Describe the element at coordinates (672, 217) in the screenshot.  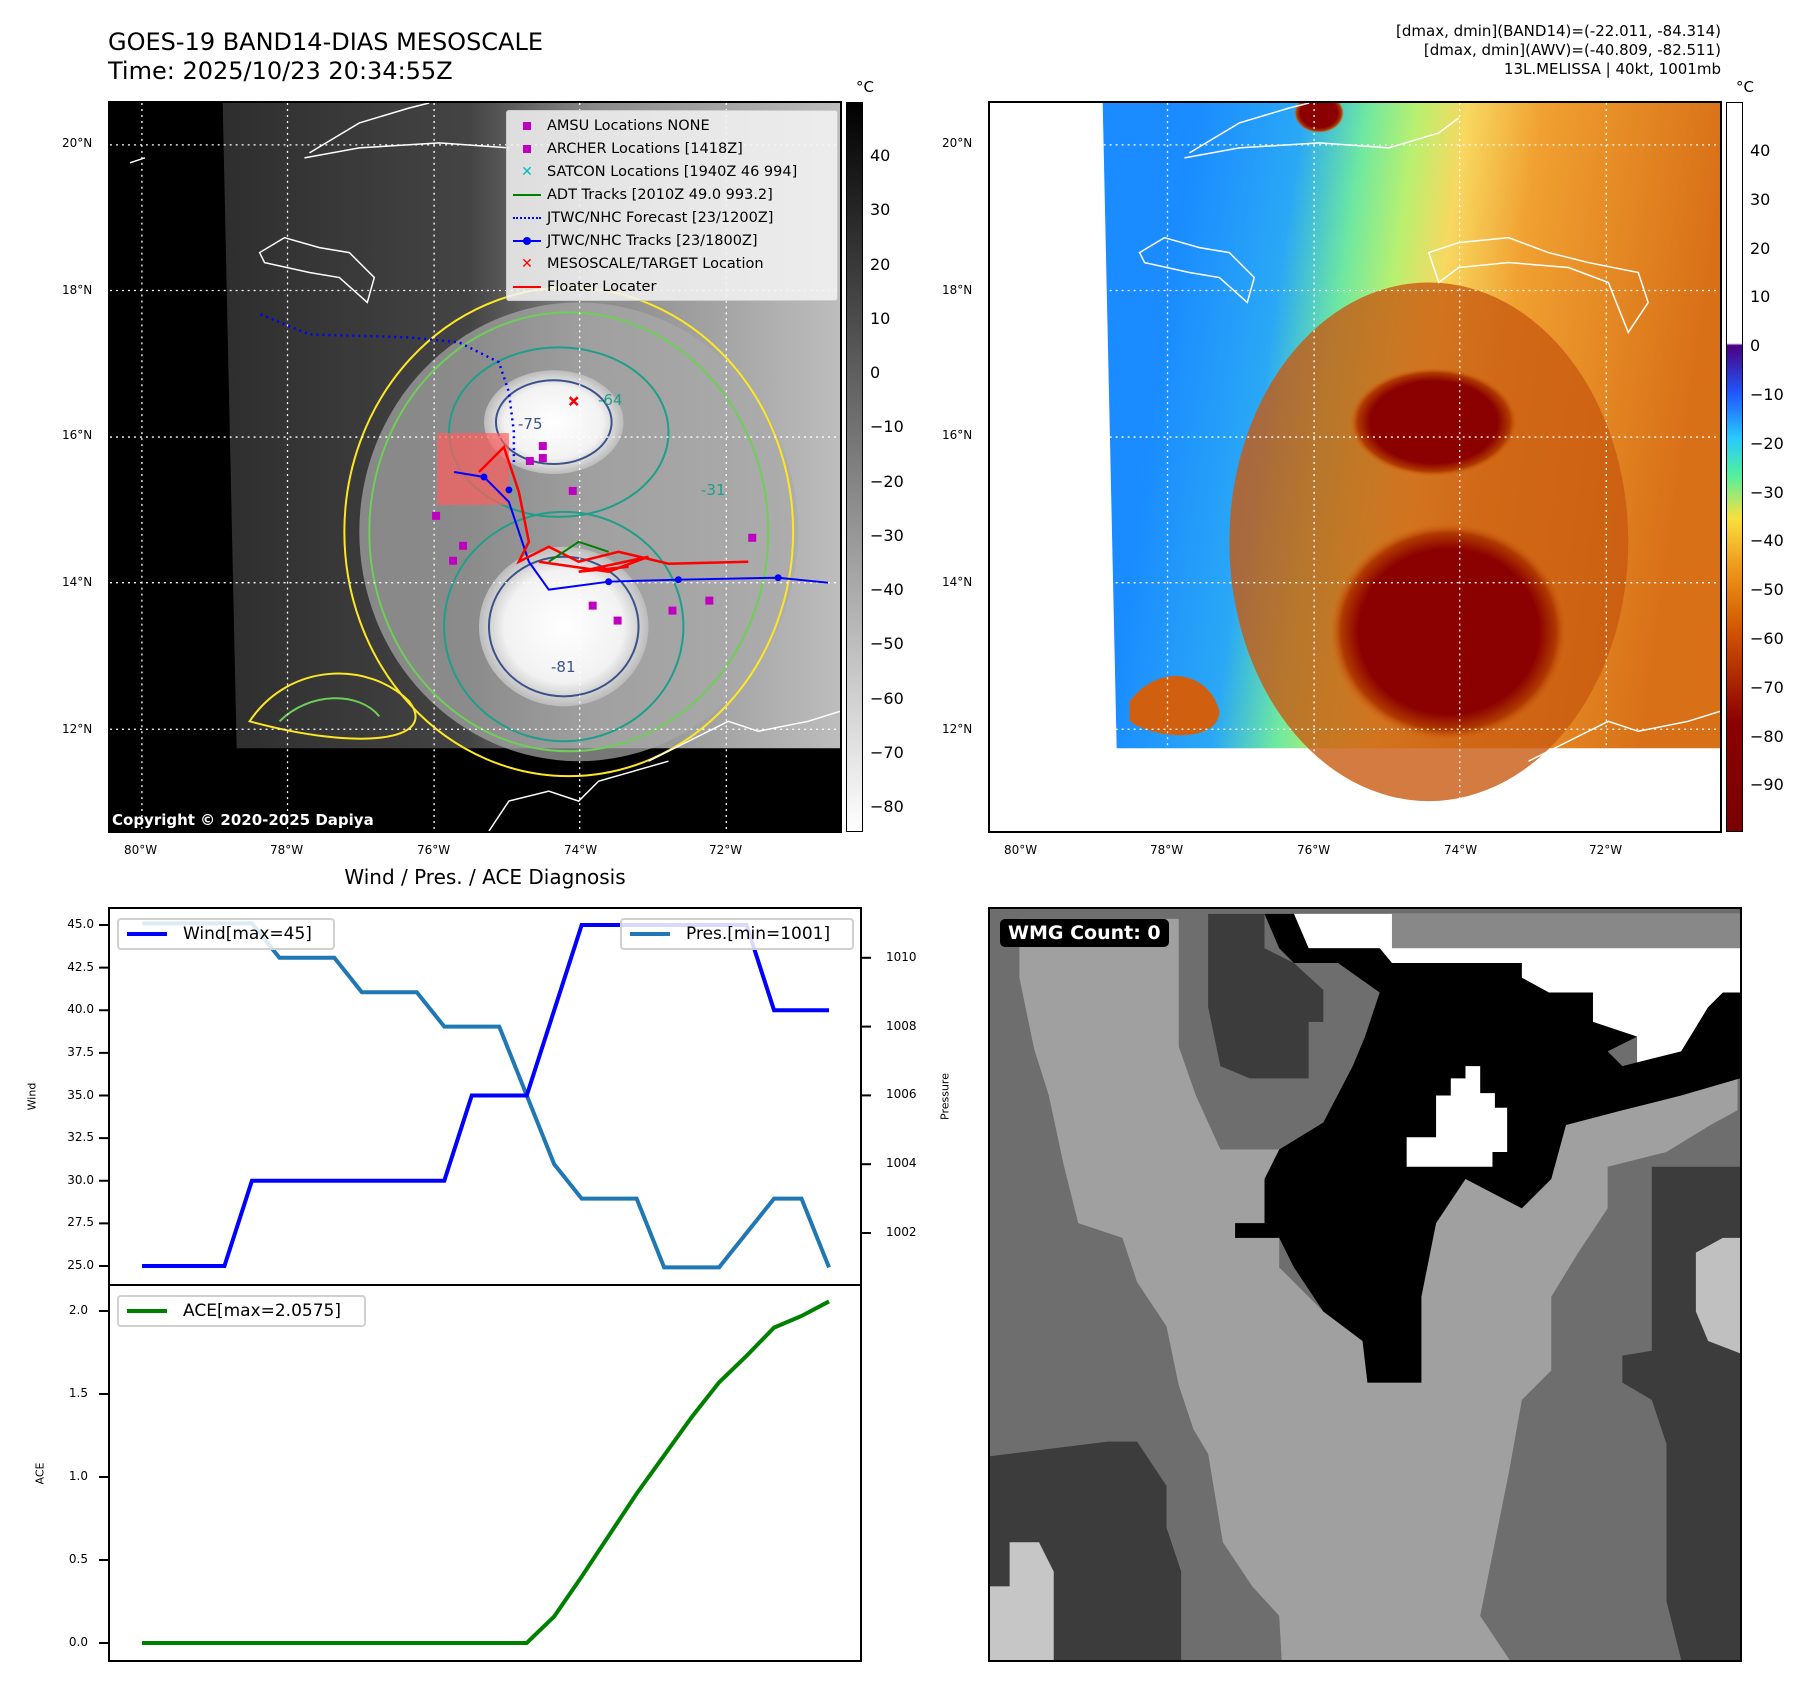
I see `legend-entry: JTWC/NHC Forecast [23/1200Z]` at that location.